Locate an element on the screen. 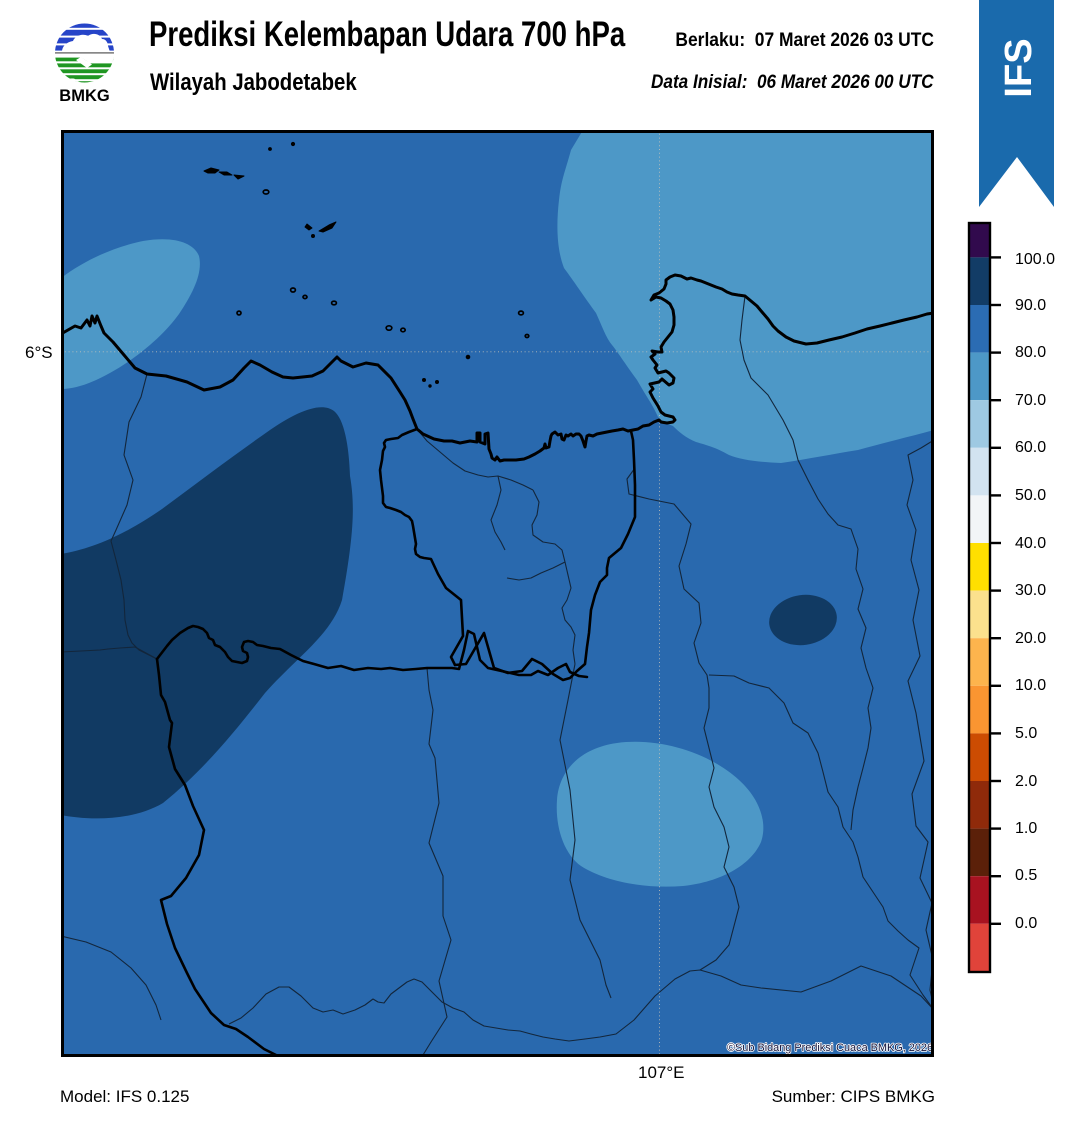  svg-text: IFS is located at coordinates (1019, 67).